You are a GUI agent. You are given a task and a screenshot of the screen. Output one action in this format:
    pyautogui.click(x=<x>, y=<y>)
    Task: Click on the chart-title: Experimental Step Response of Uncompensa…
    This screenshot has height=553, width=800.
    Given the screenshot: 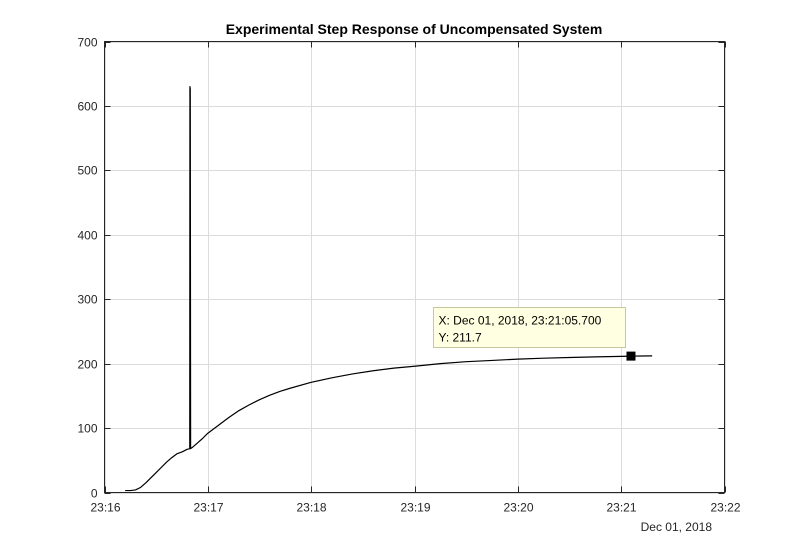 What is the action you would take?
    pyautogui.click(x=414, y=29)
    